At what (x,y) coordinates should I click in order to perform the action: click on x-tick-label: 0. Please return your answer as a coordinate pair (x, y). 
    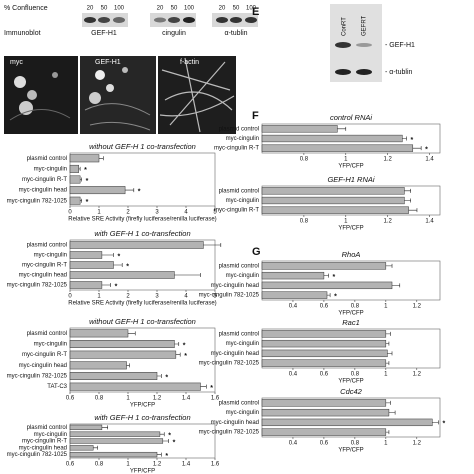
    Looking at the image, I should click on (70, 213).